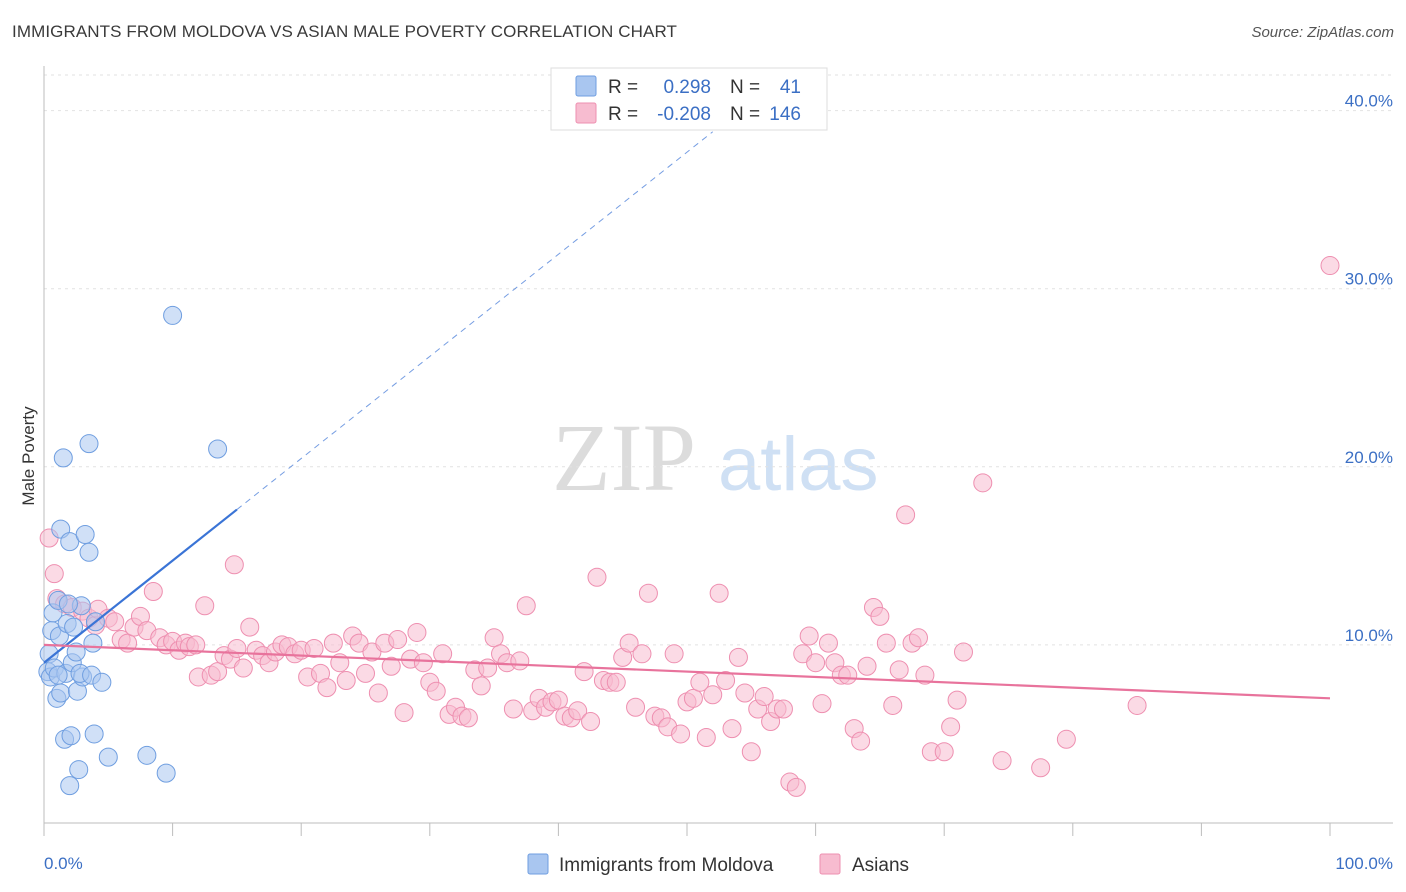 This screenshot has height=892, width=1406. Describe the element at coordinates (687, 87) in the screenshot. I see `legend-r-value-moldova: 0.298` at that location.